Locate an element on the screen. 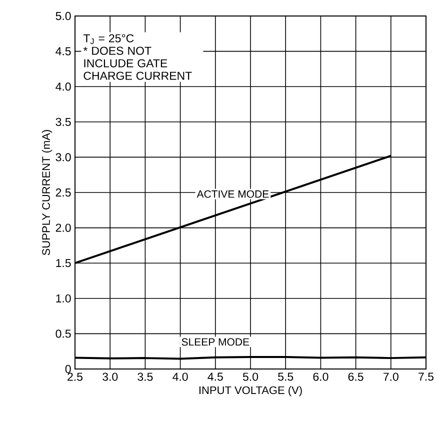  x-tick-label: 5.0 is located at coordinates (250, 376).